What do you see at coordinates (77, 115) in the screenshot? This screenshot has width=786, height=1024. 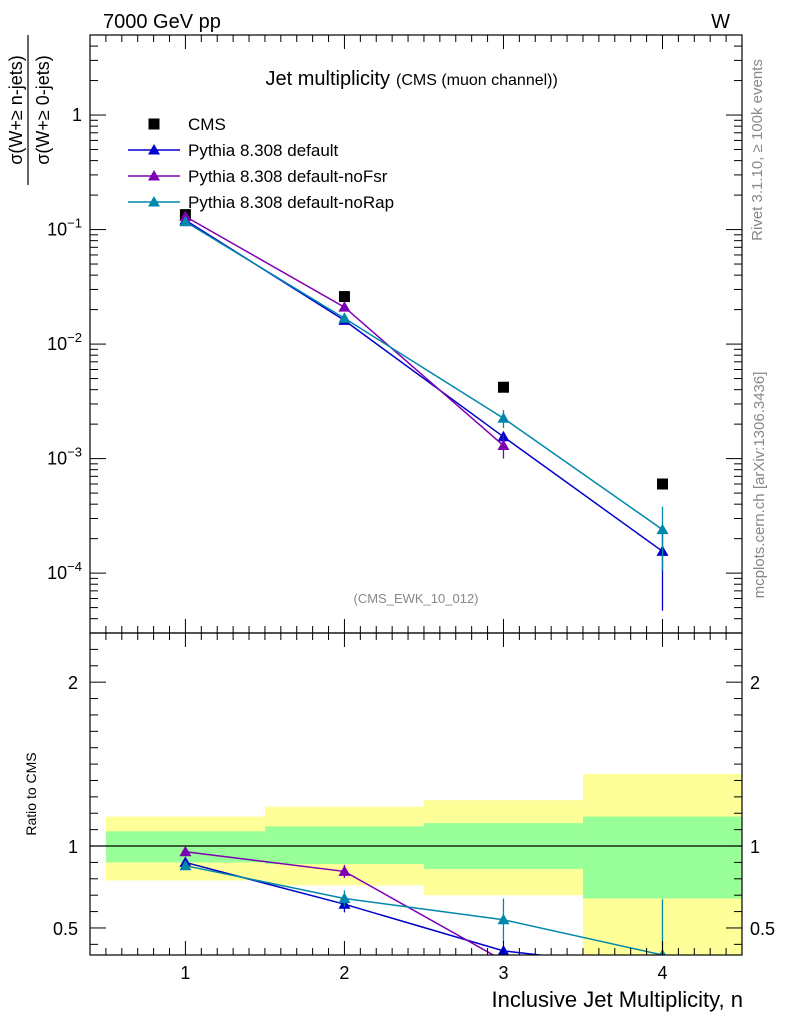 I see `y-tick-label: 1` at bounding box center [77, 115].